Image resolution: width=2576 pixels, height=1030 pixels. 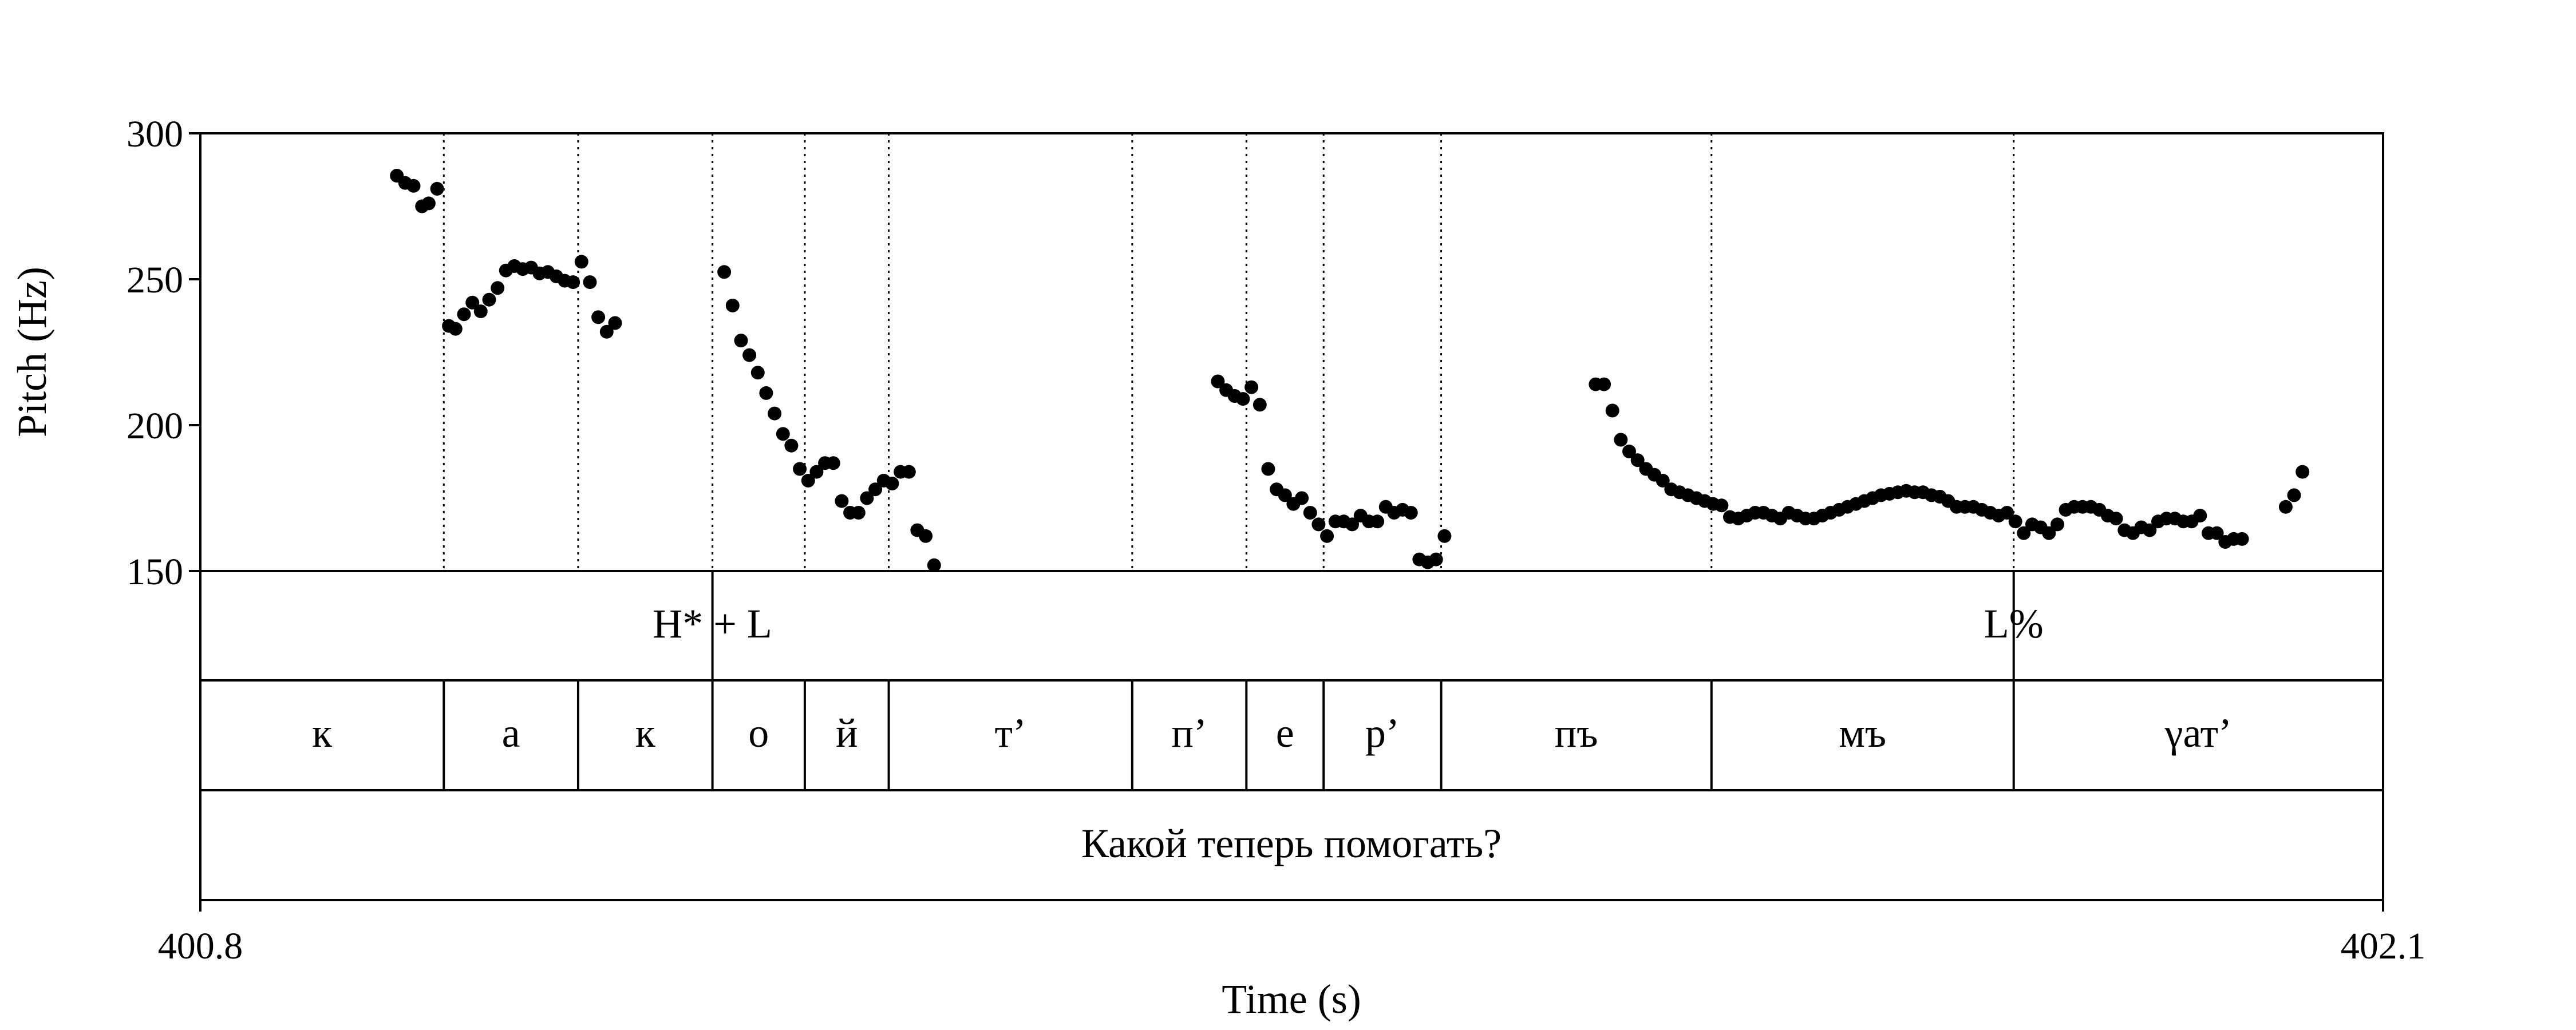 I want to click on segment-label-8: р’, so click(x=1382, y=733).